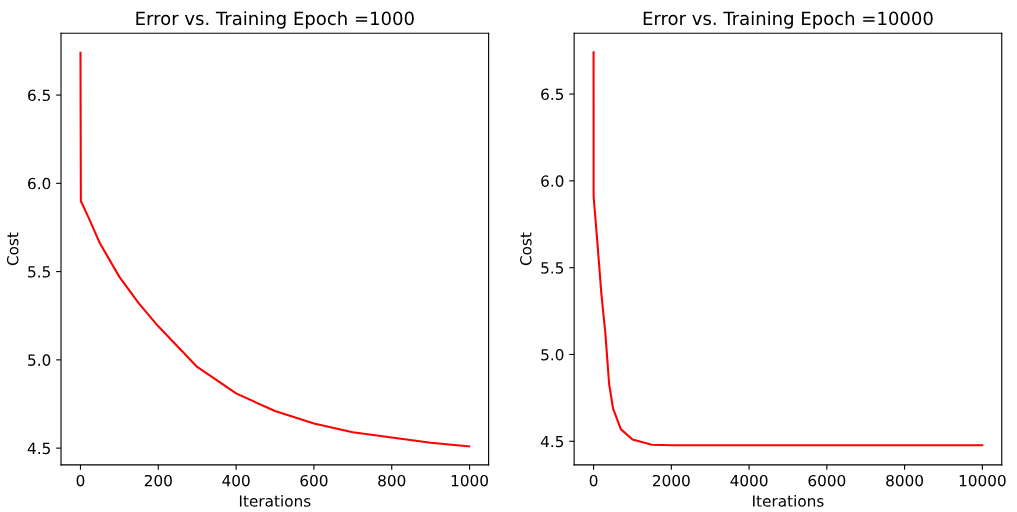  What do you see at coordinates (236, 480) in the screenshot?
I see `x-tick-label: 400` at bounding box center [236, 480].